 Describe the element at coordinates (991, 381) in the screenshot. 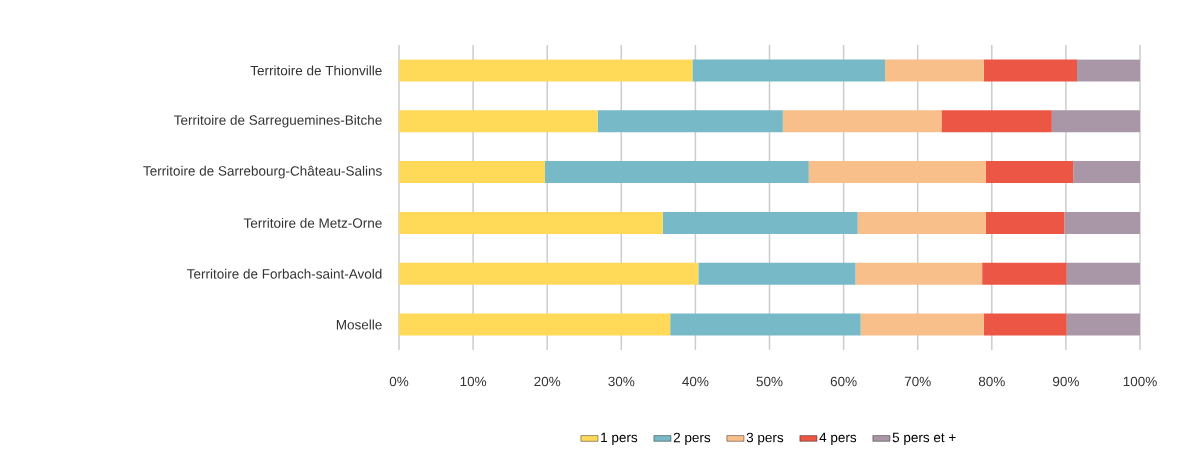

I see `x-tick-label: 80%` at that location.